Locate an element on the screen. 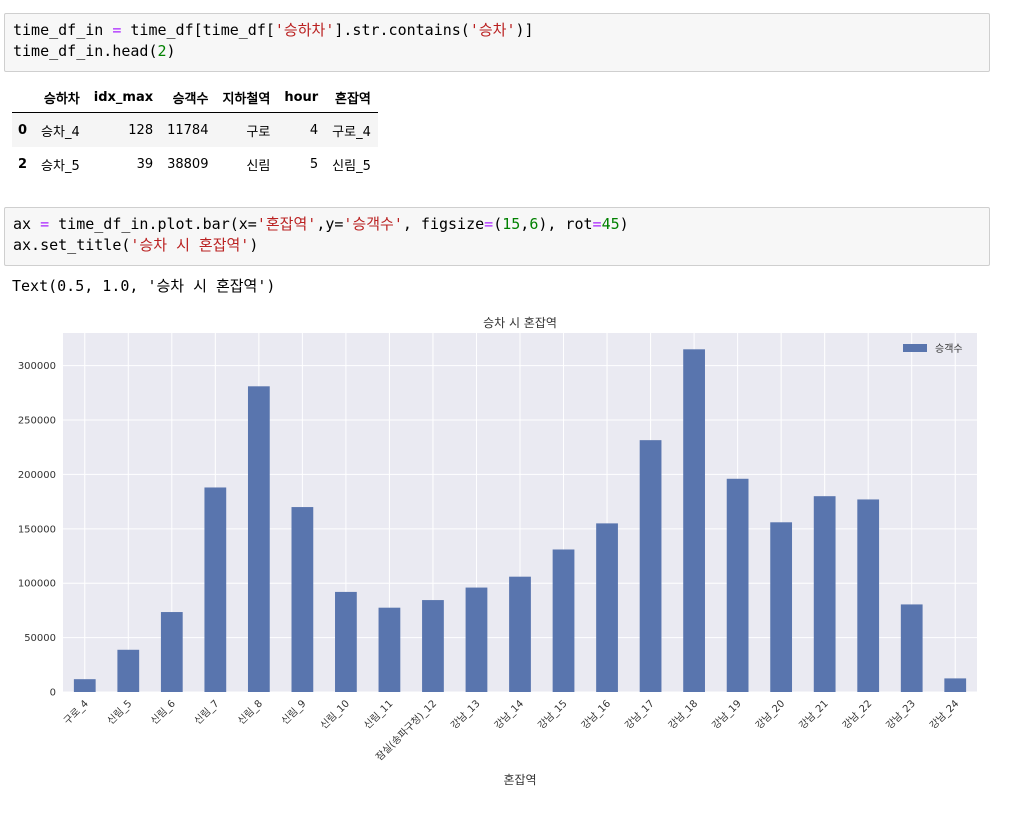 The image size is (1010, 824). x-tick-label: 강남_17 is located at coordinates (640, 715).